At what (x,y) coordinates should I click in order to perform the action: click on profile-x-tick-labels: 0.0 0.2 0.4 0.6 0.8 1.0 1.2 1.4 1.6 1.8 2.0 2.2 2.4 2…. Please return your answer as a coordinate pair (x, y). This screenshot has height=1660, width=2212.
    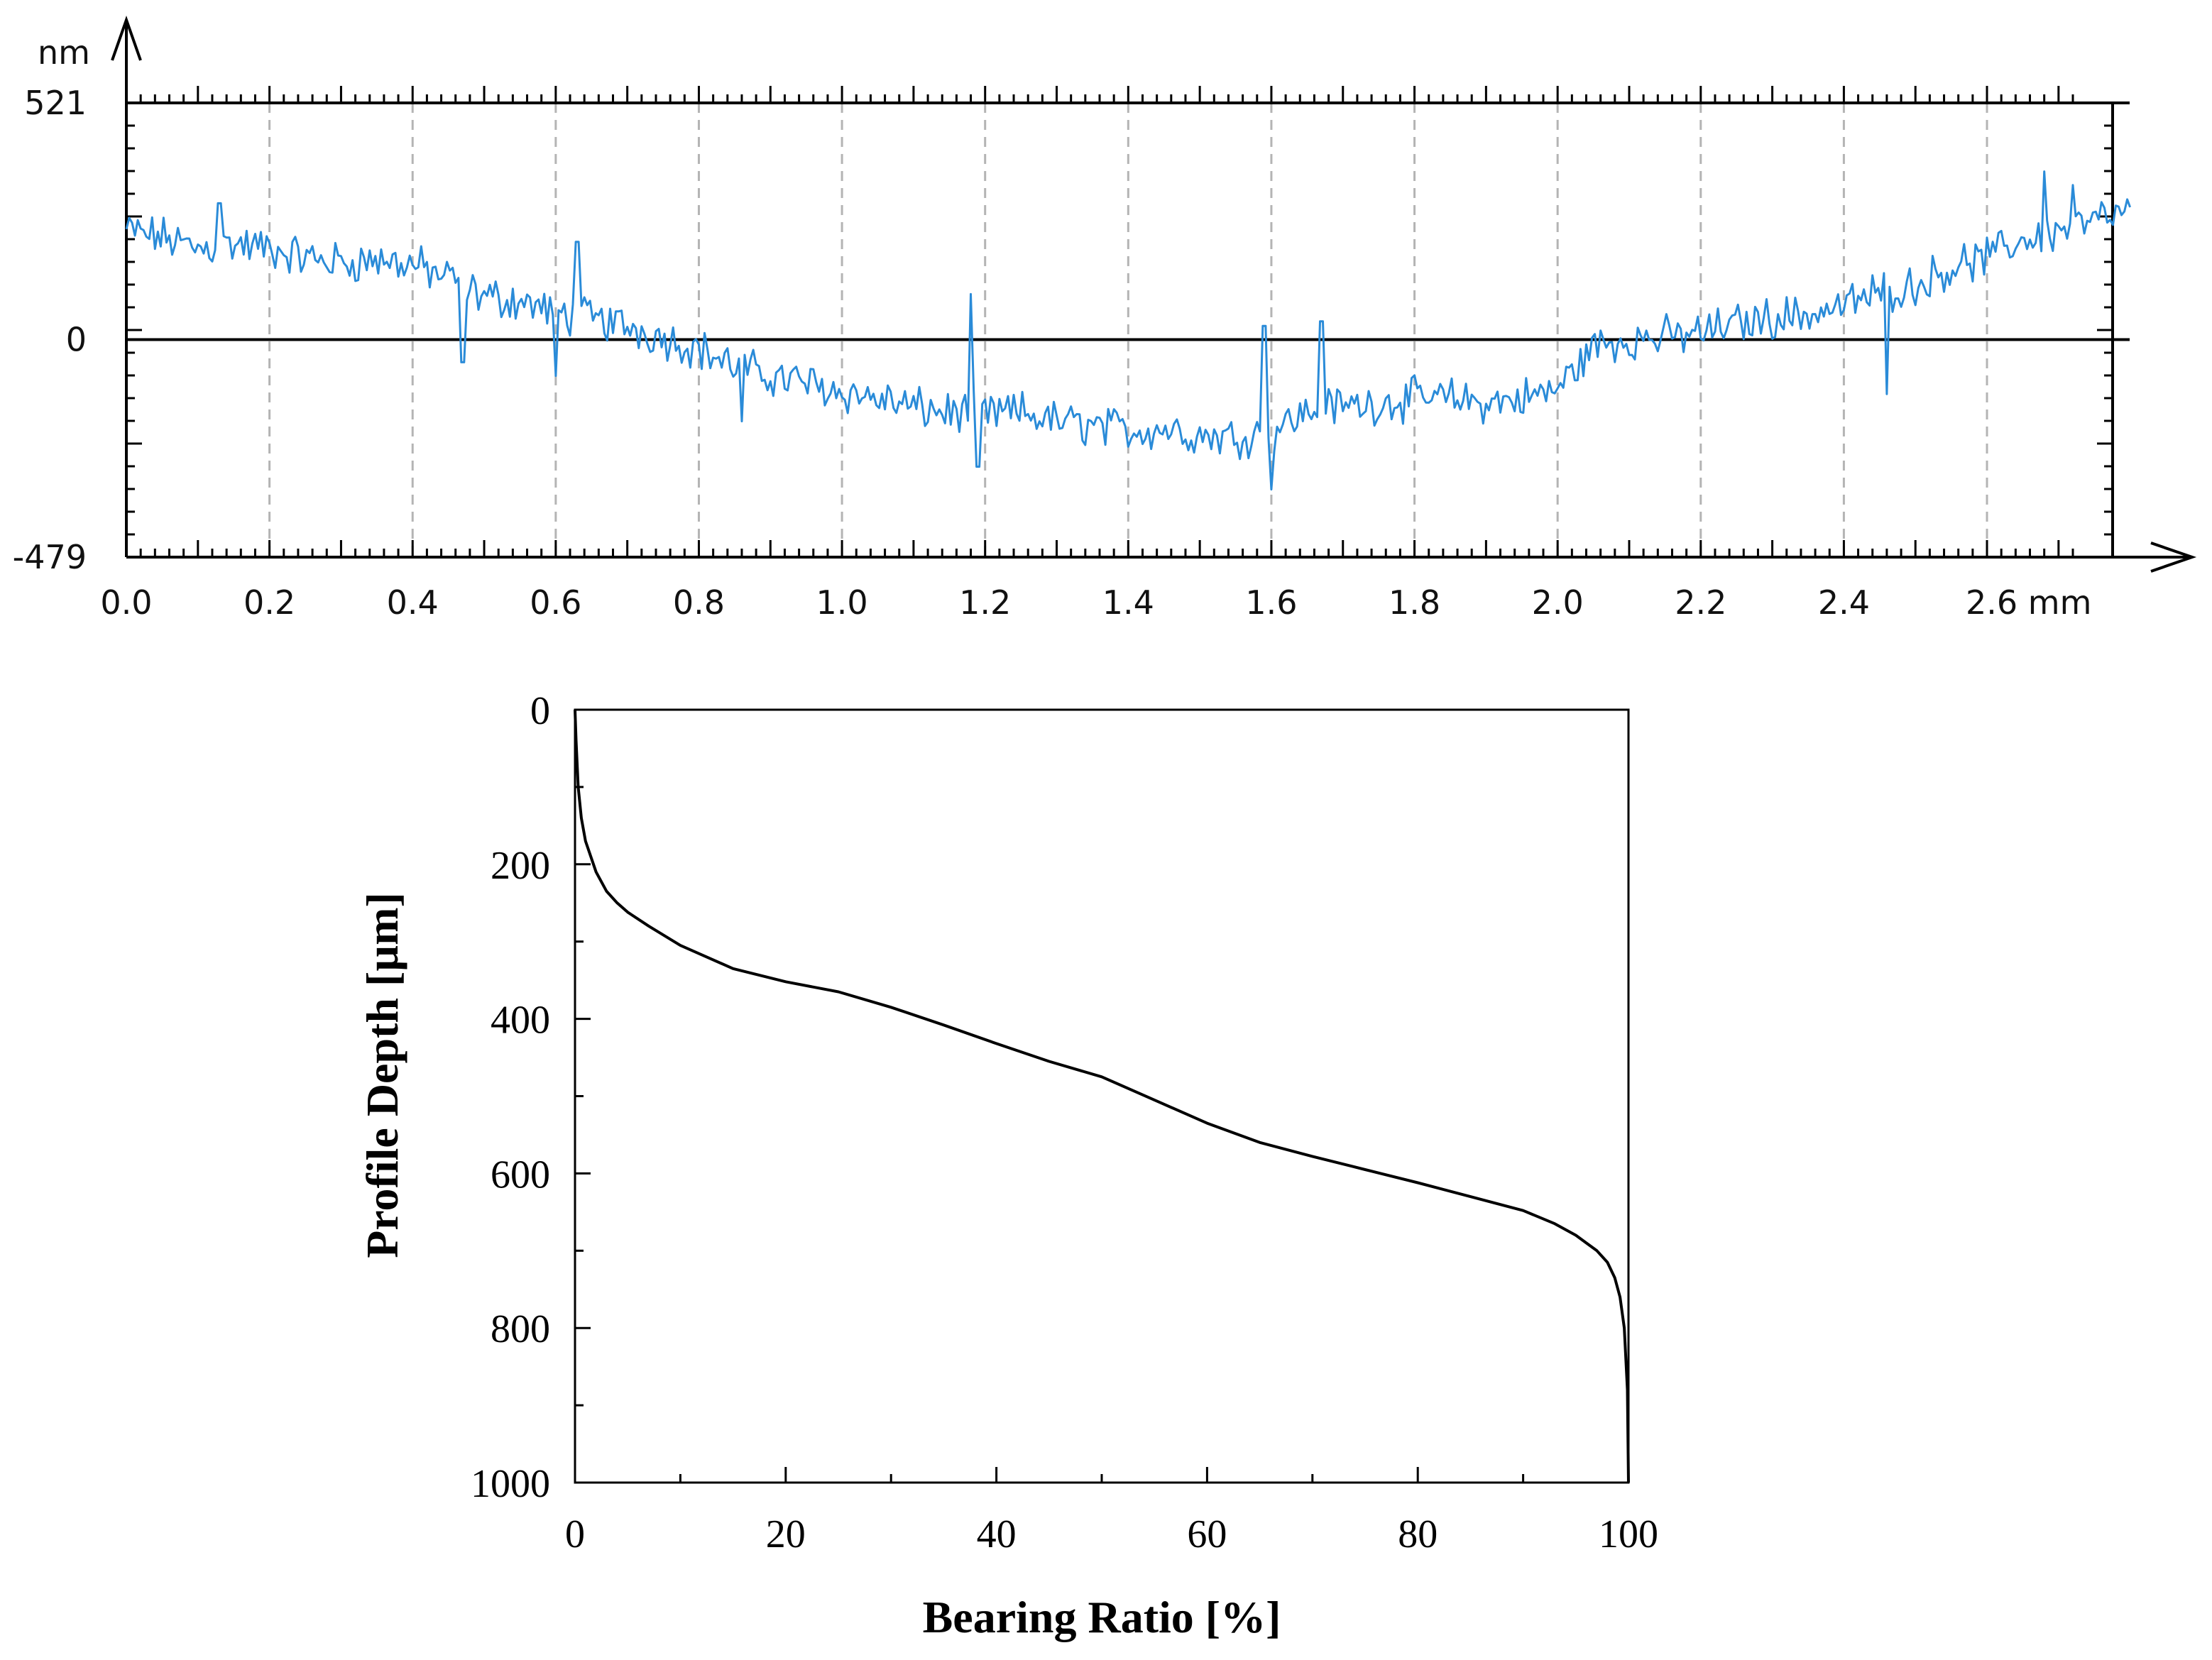
    Looking at the image, I should click on (1095, 602).